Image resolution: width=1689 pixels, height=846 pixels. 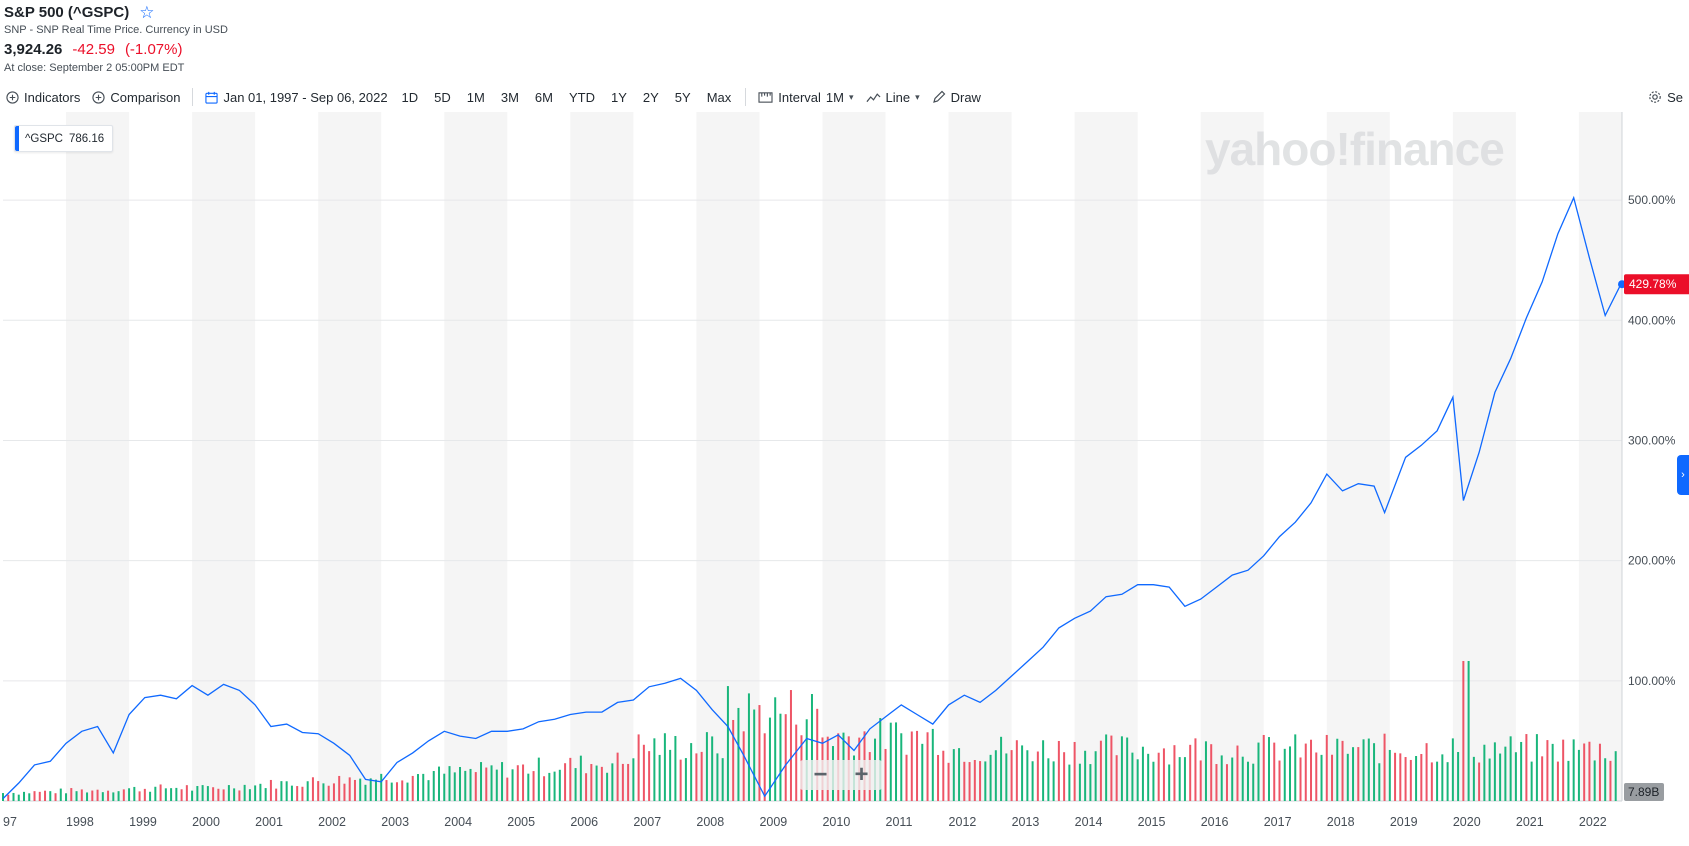 What do you see at coordinates (820, 774) in the screenshot?
I see `zoom-out-button: −` at bounding box center [820, 774].